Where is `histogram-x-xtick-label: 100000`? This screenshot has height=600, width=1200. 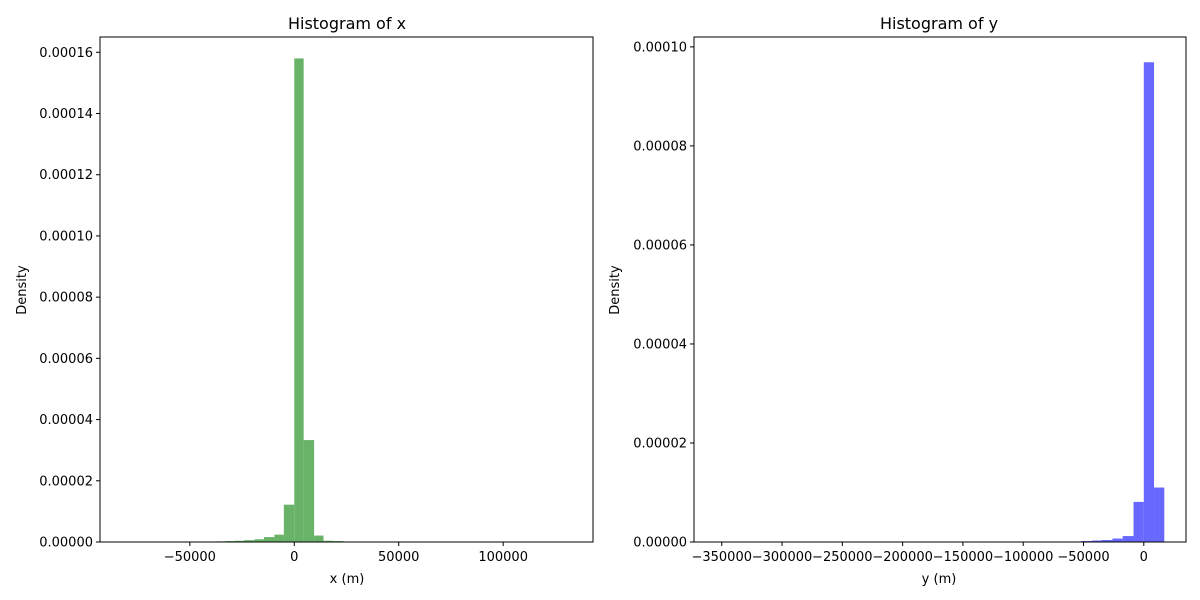
histogram-x-xtick-label: 100000 is located at coordinates (503, 557).